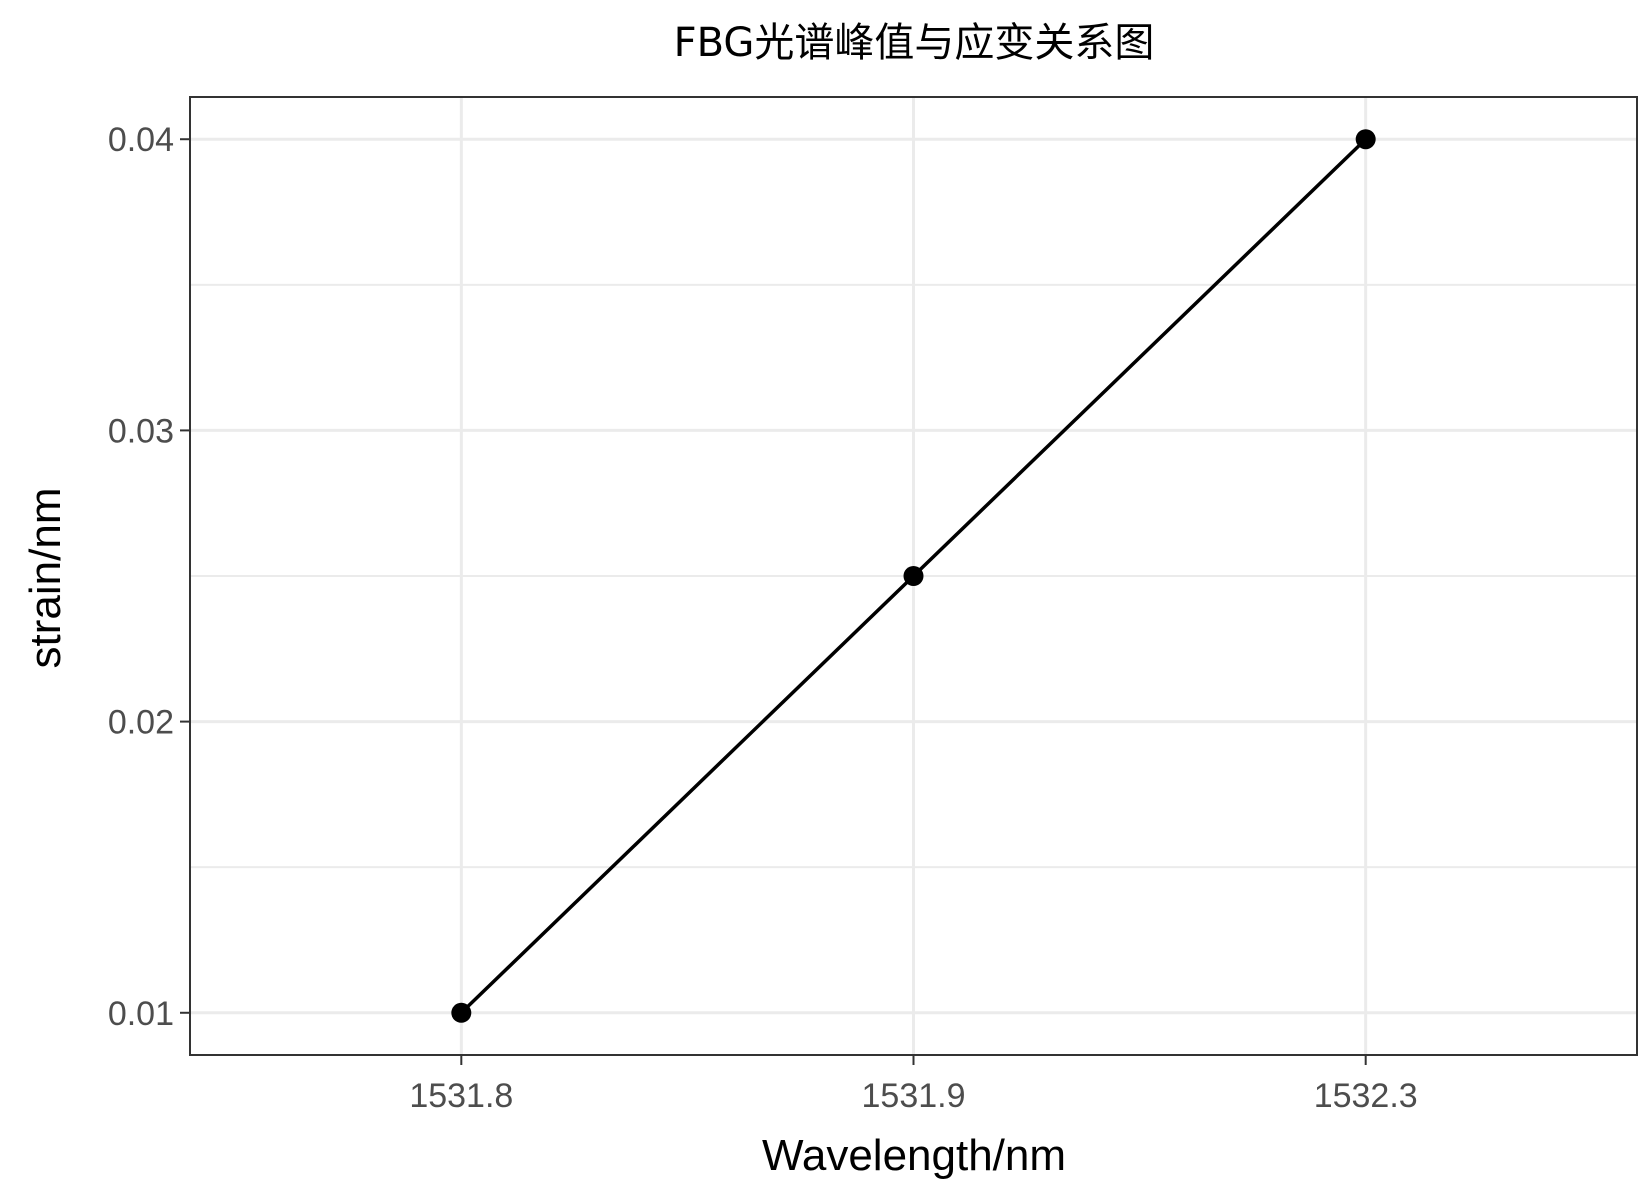  What do you see at coordinates (914, 1155) in the screenshot?
I see `x-axis-label: Wavelength/nm` at bounding box center [914, 1155].